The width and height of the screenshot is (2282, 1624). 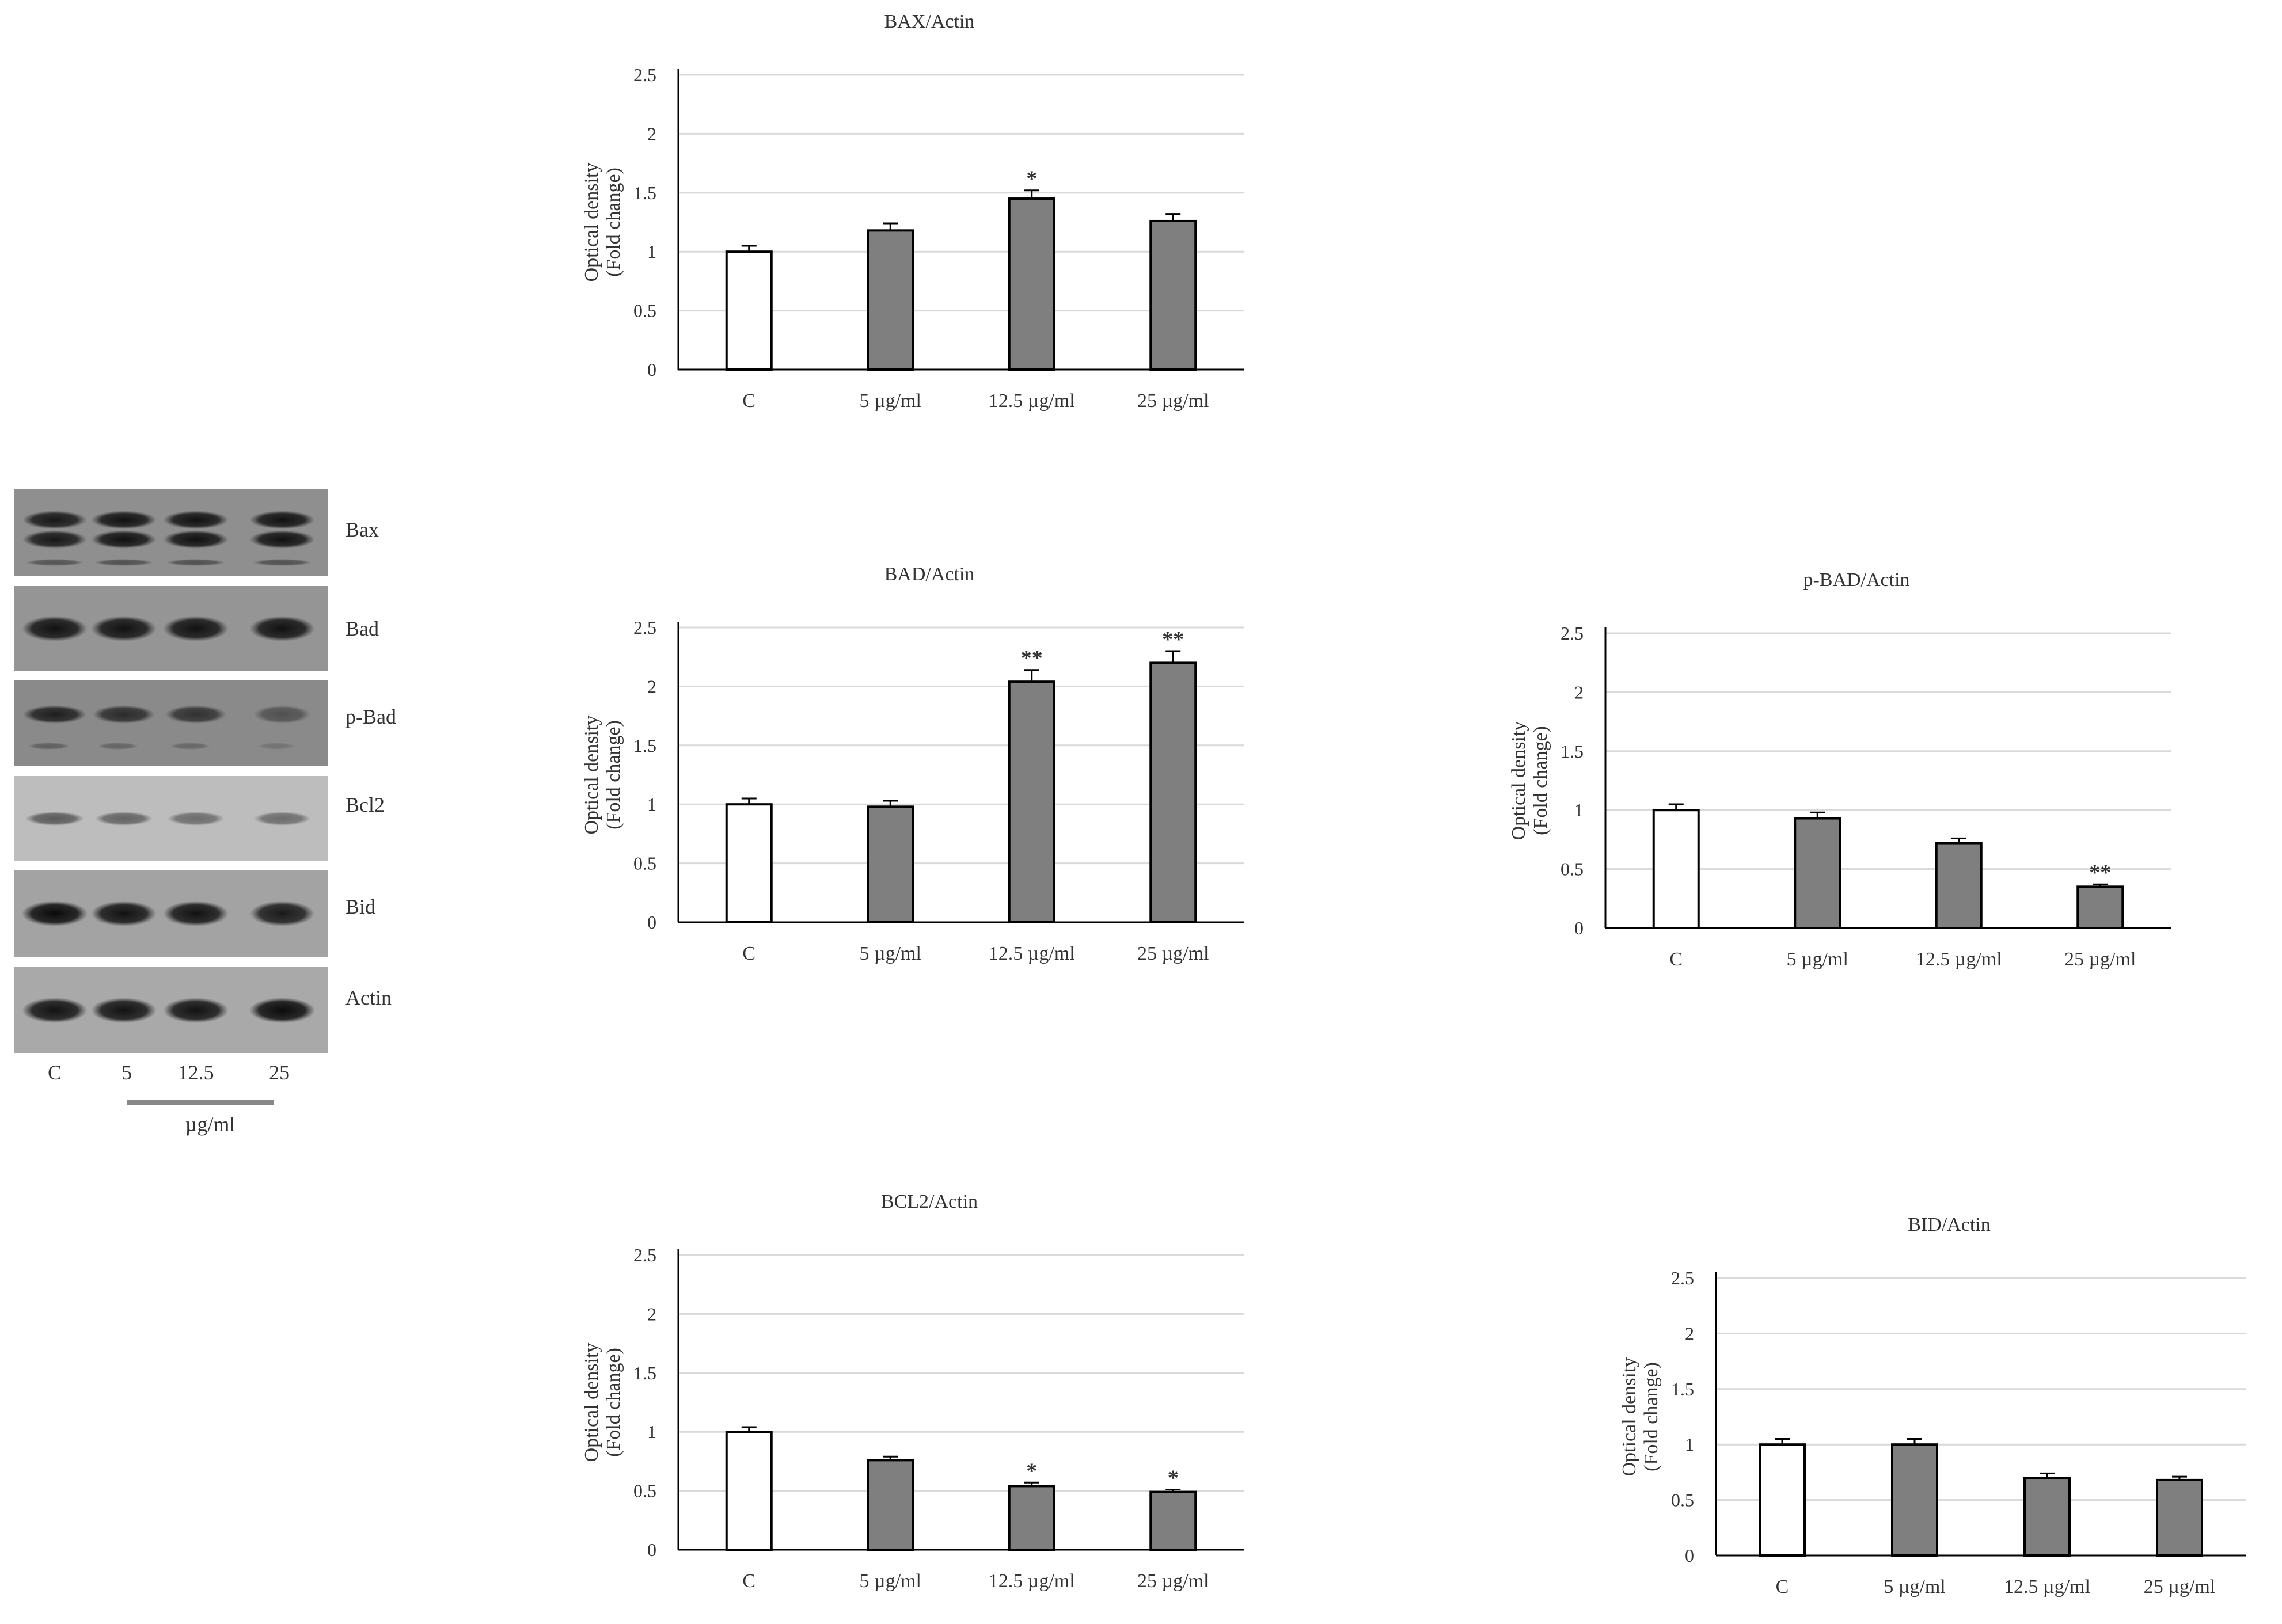 I want to click on x-tick-label: C, so click(x=1676, y=959).